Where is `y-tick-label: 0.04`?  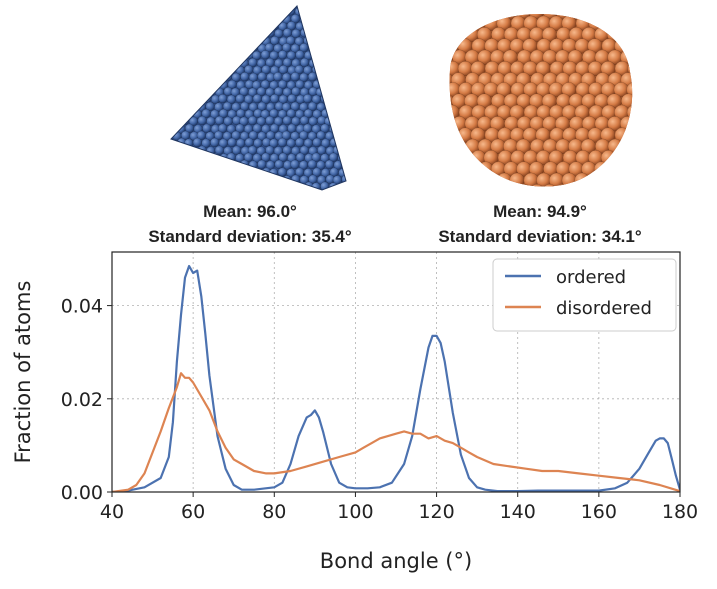 y-tick-label: 0.04 is located at coordinates (82, 307).